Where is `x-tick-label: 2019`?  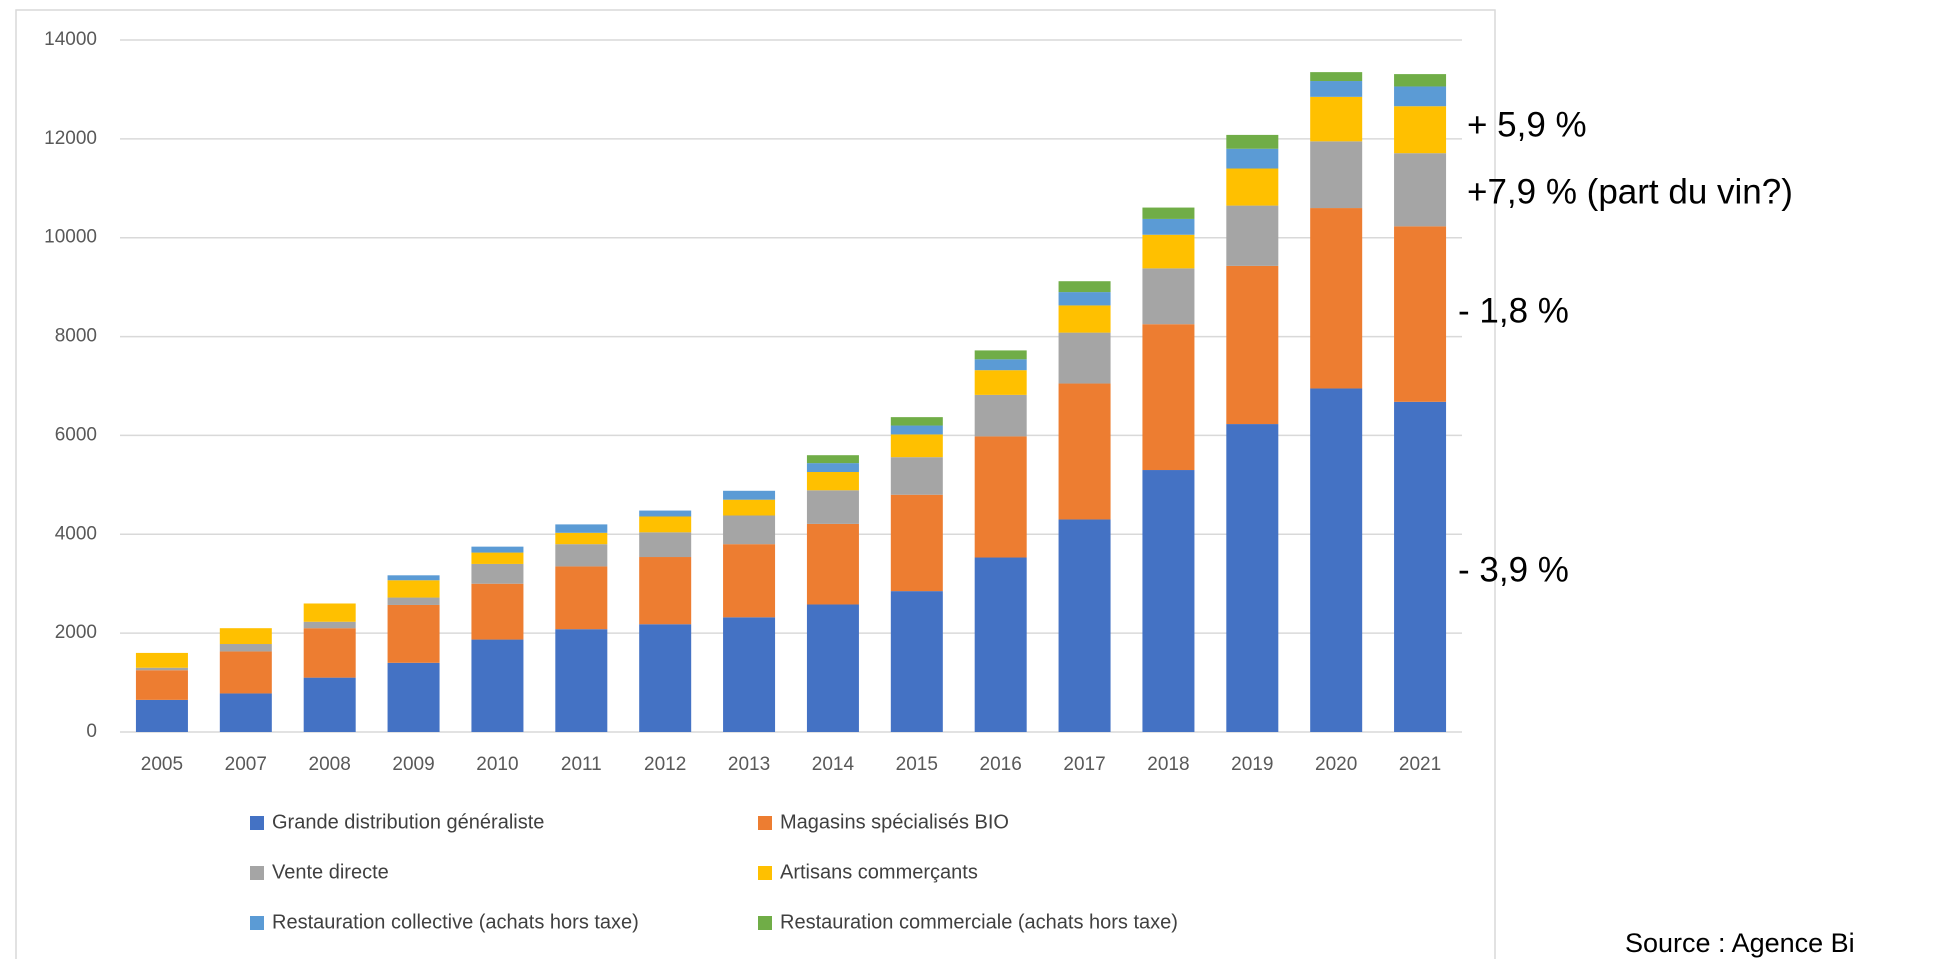
x-tick-label: 2019 is located at coordinates (1252, 764).